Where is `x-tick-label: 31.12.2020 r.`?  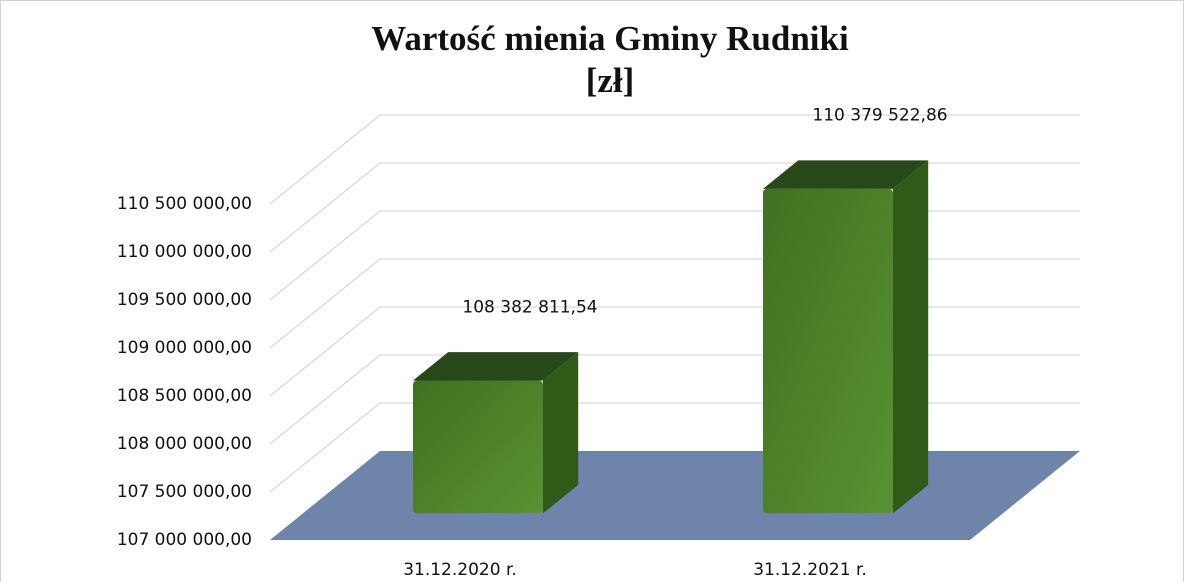 x-tick-label: 31.12.2020 r. is located at coordinates (460, 570).